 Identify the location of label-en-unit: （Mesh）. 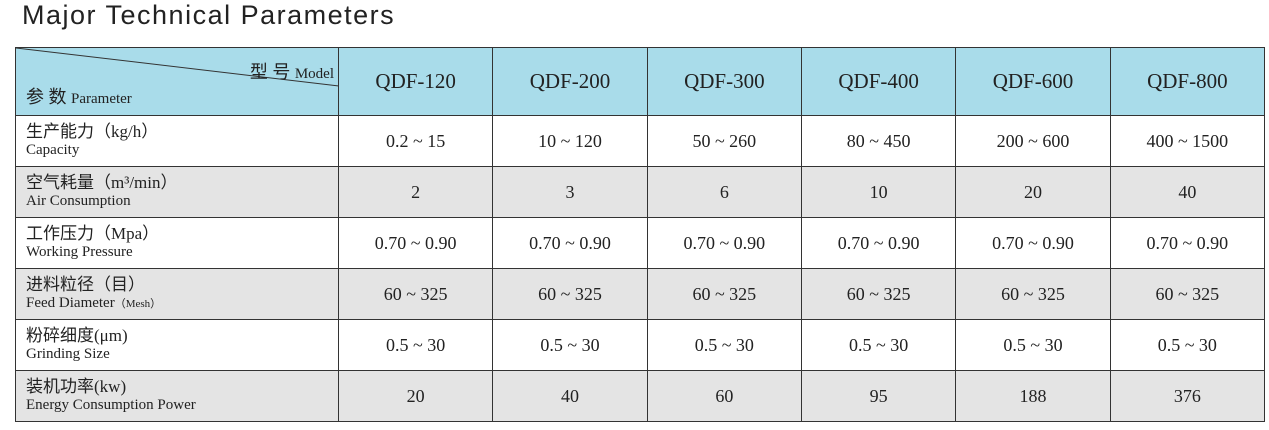
(138, 303).